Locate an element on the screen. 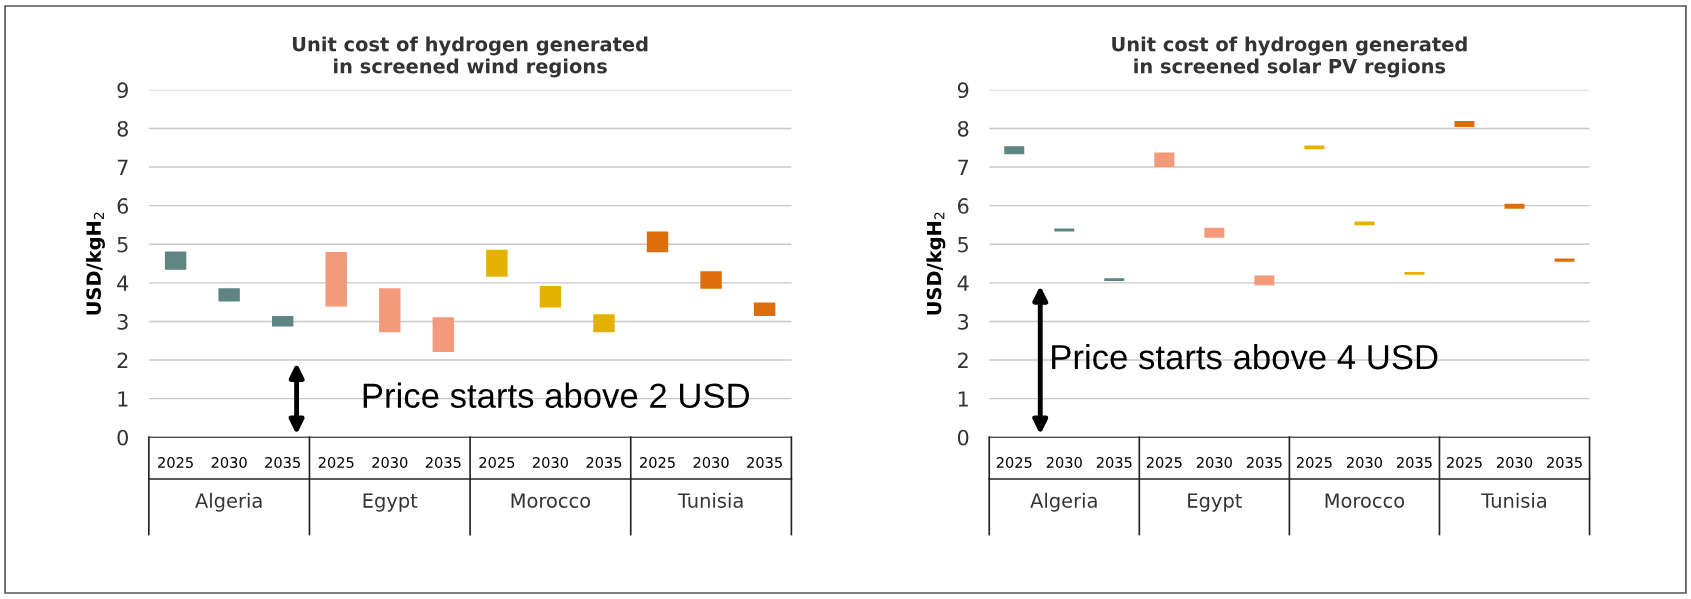 The height and width of the screenshot is (599, 1691). annotation: Price starts above 2 USD is located at coordinates (556, 395).